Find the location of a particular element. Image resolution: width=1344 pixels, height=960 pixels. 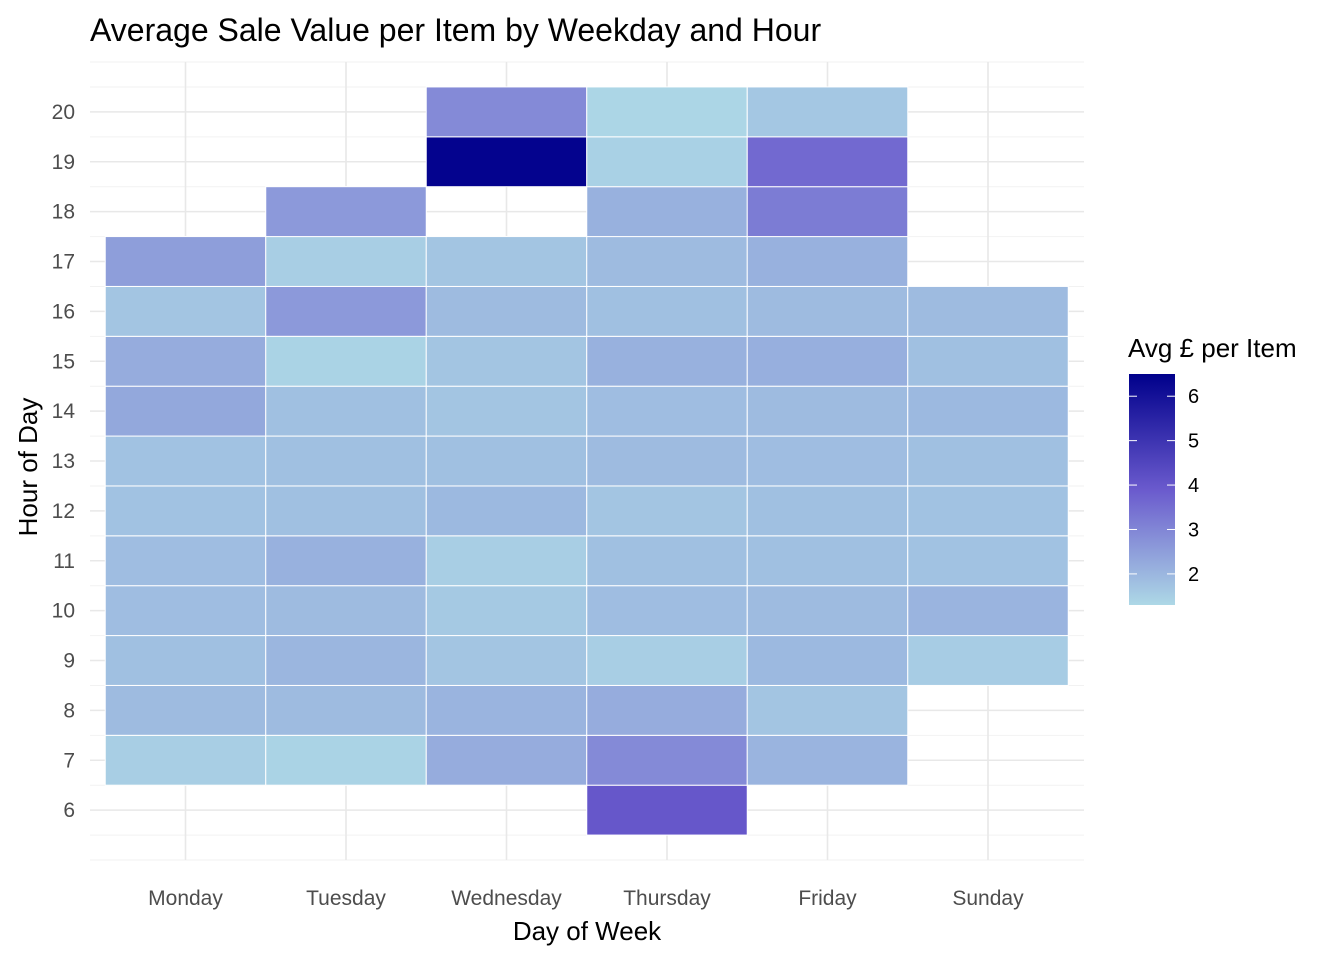

legend-tick-label: 5 is located at coordinates (1193, 442).